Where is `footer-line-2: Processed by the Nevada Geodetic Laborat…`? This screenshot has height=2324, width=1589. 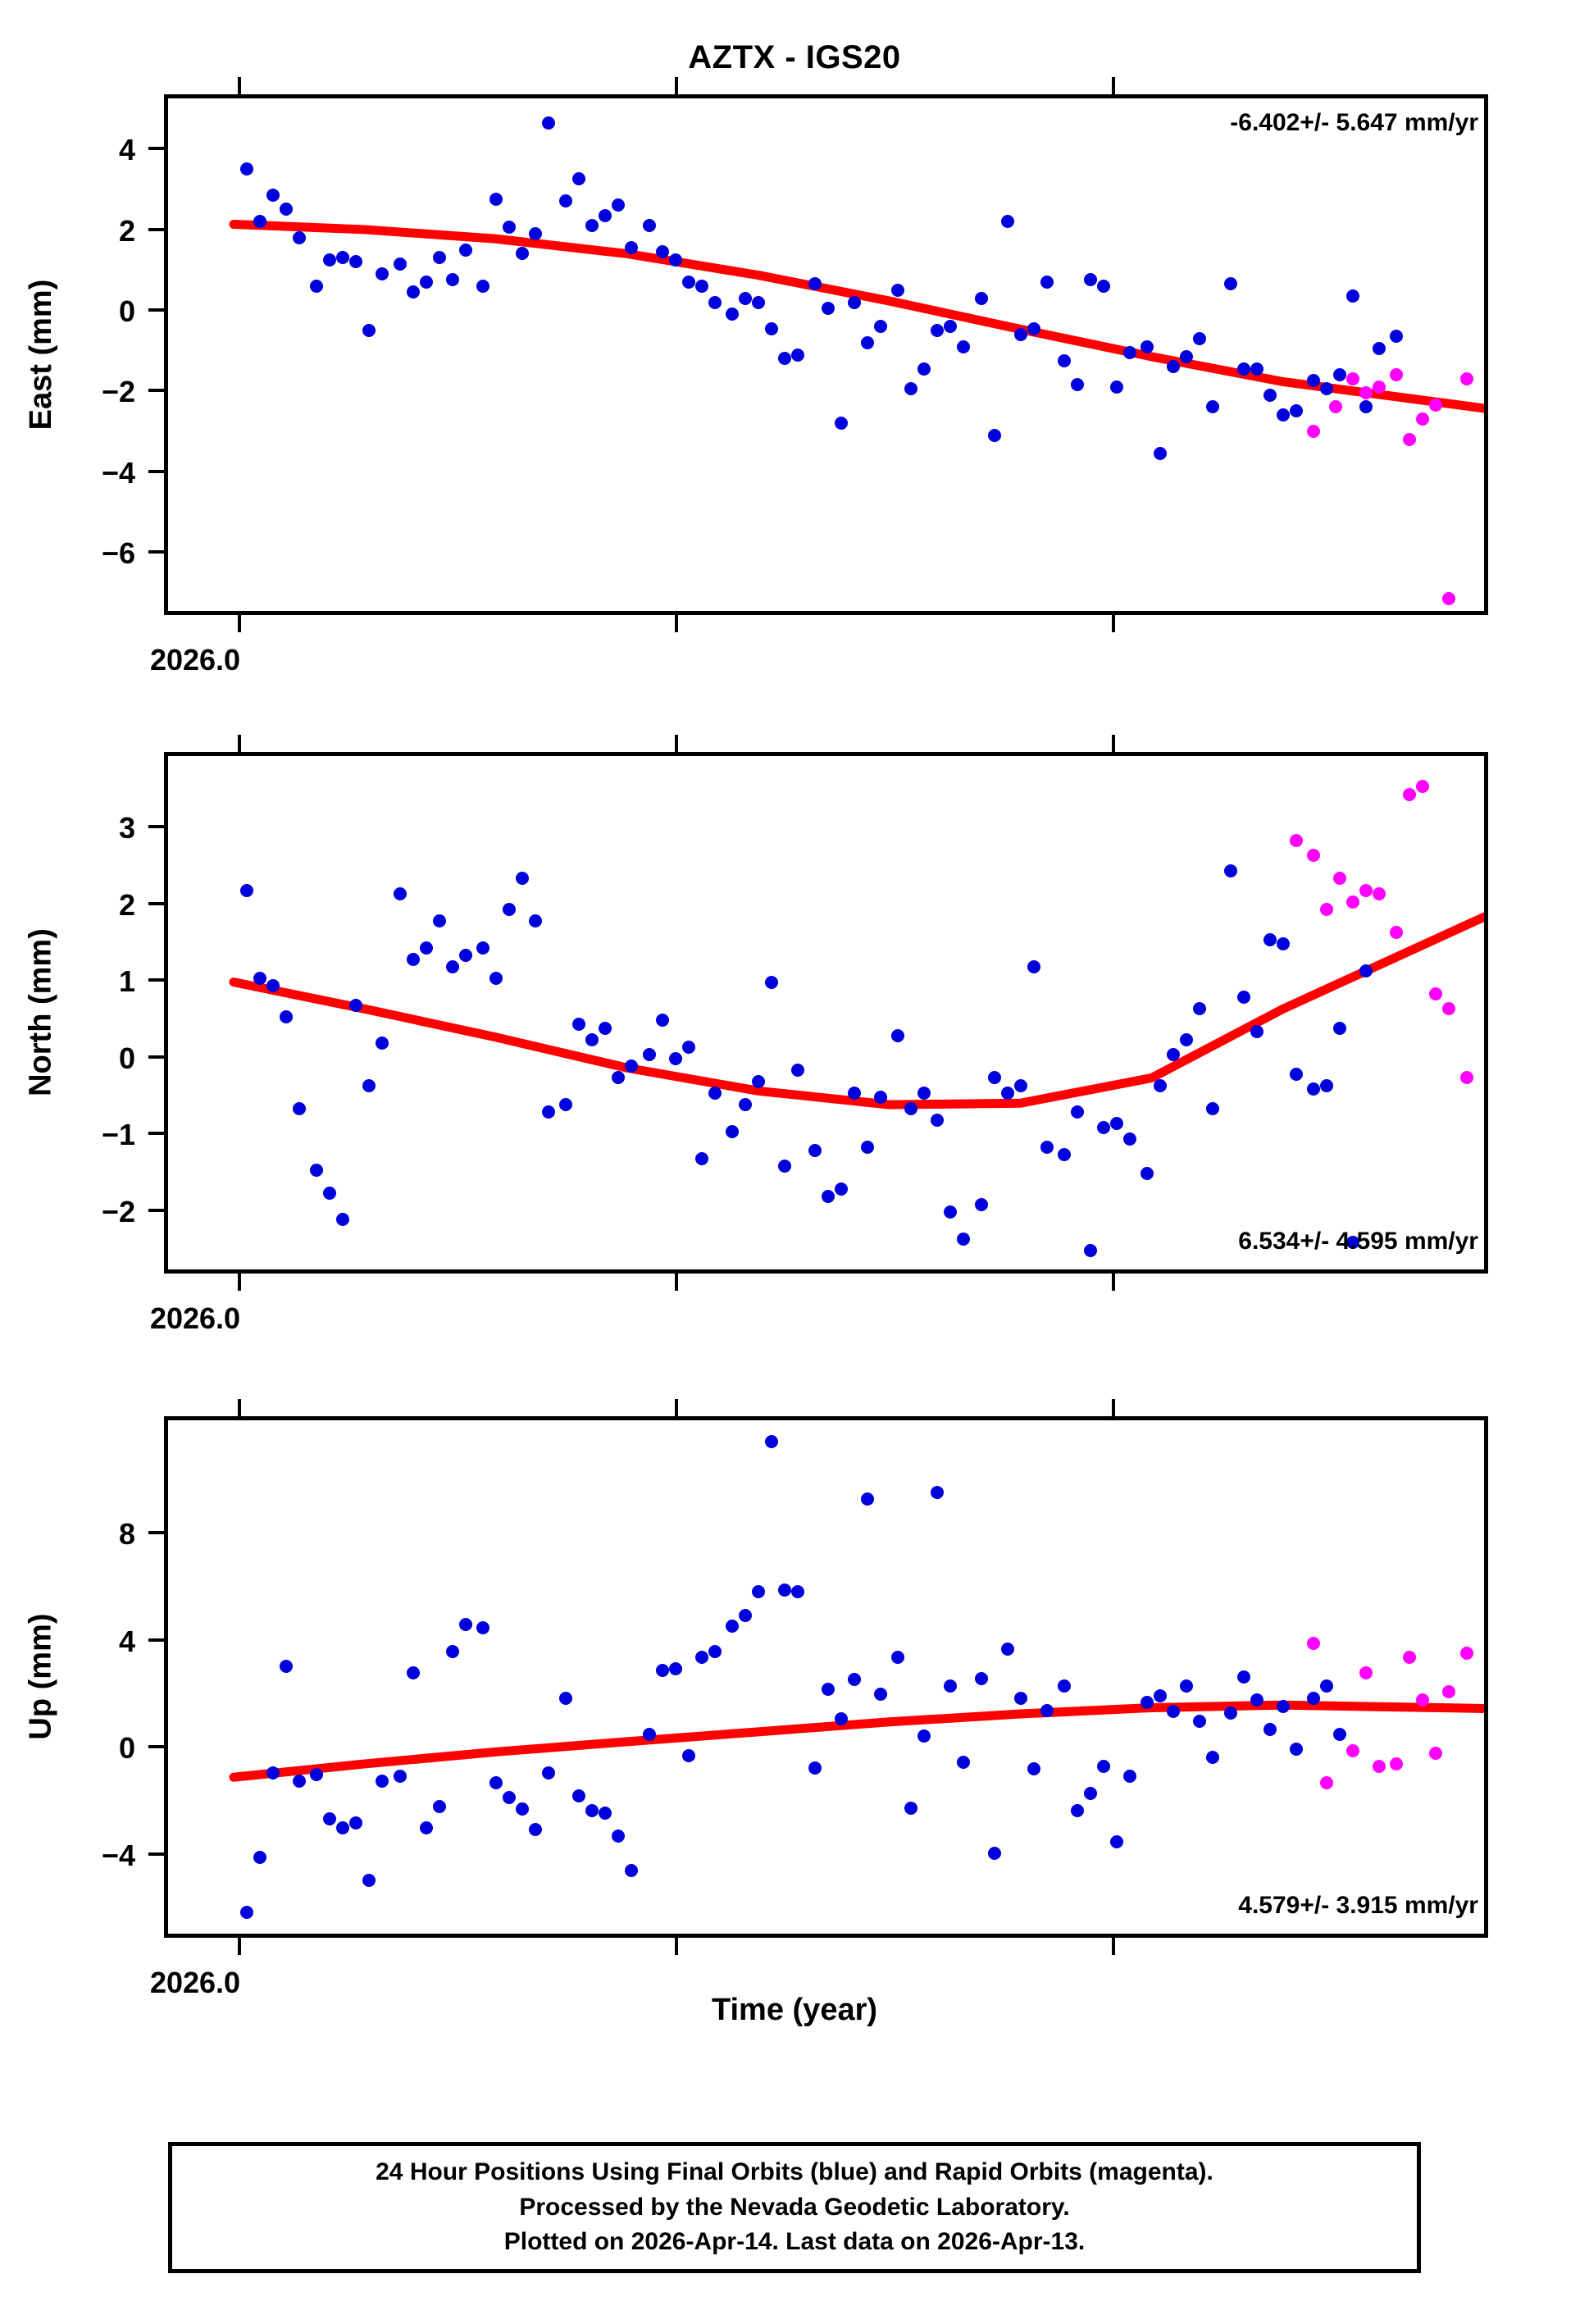
footer-line-2: Processed by the Nevada Geodetic Laborat… is located at coordinates (794, 2207).